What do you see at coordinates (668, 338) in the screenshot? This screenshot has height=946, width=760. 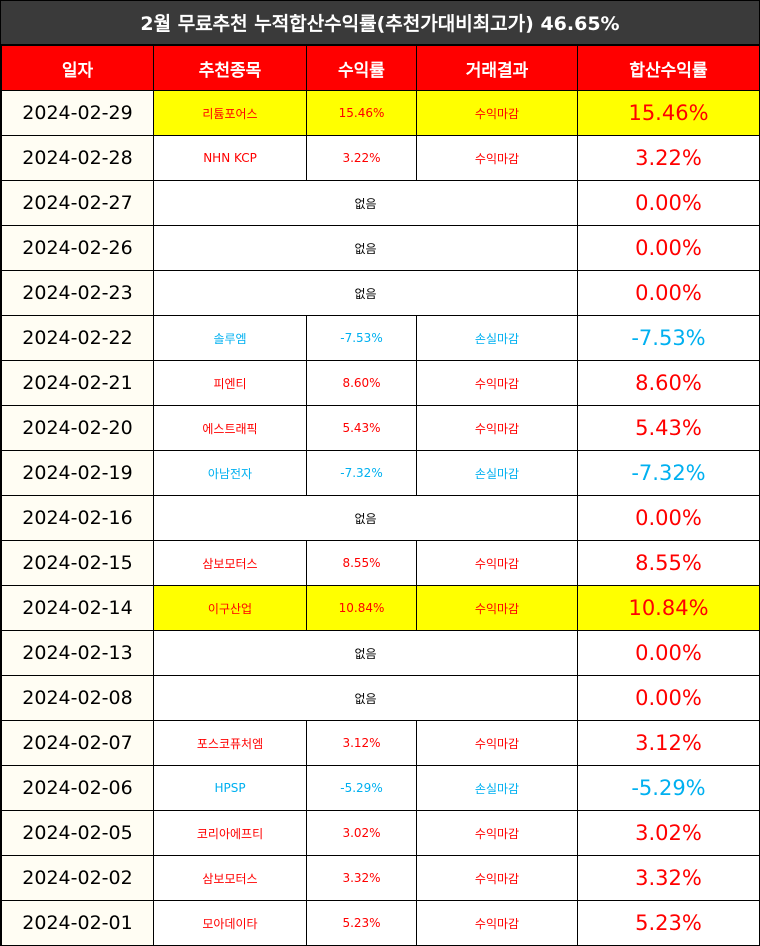 I see `row-total: -7.53%` at bounding box center [668, 338].